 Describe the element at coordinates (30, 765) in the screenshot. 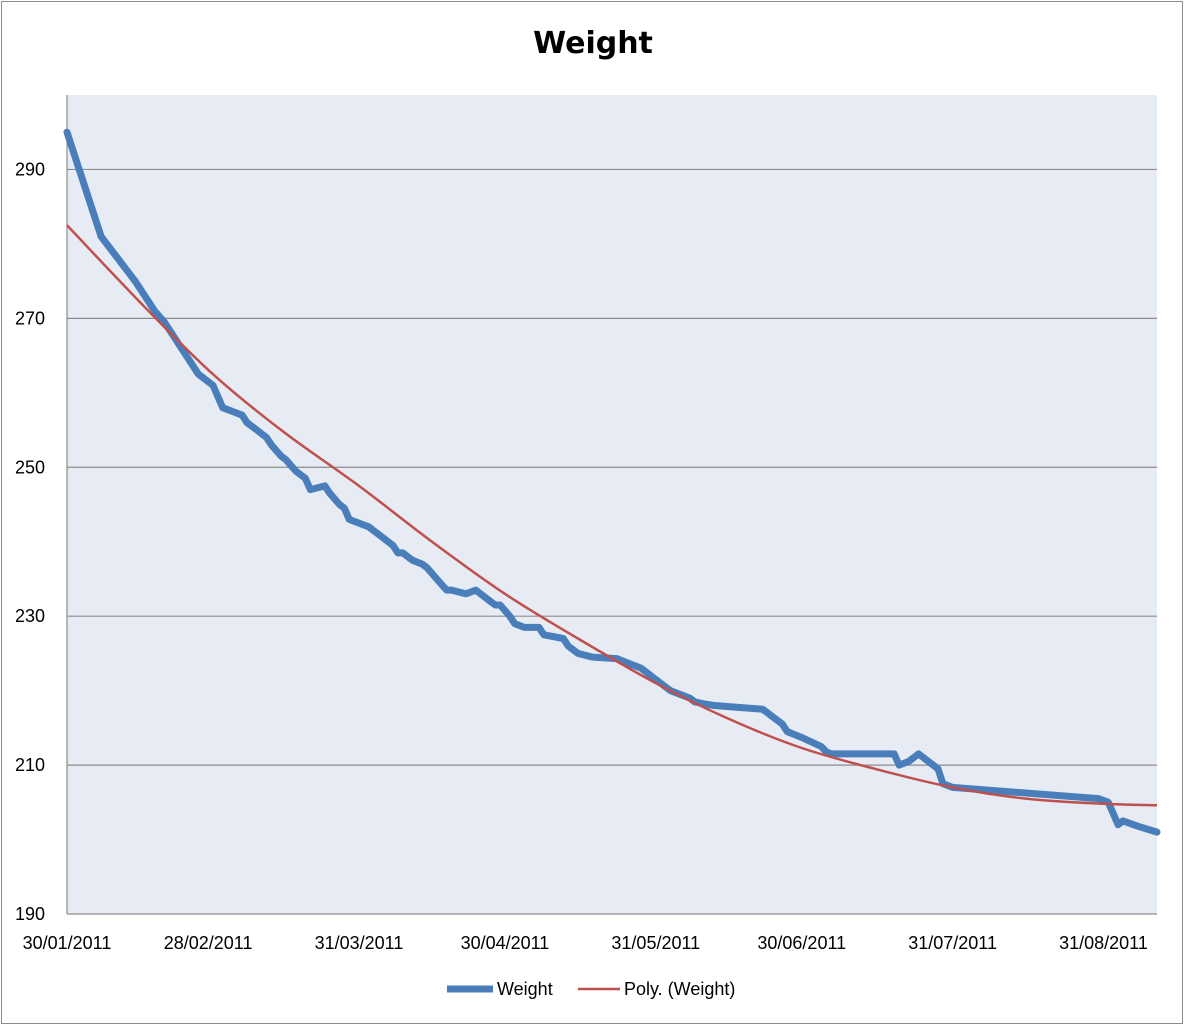

I see `y-tick-label: 210` at that location.